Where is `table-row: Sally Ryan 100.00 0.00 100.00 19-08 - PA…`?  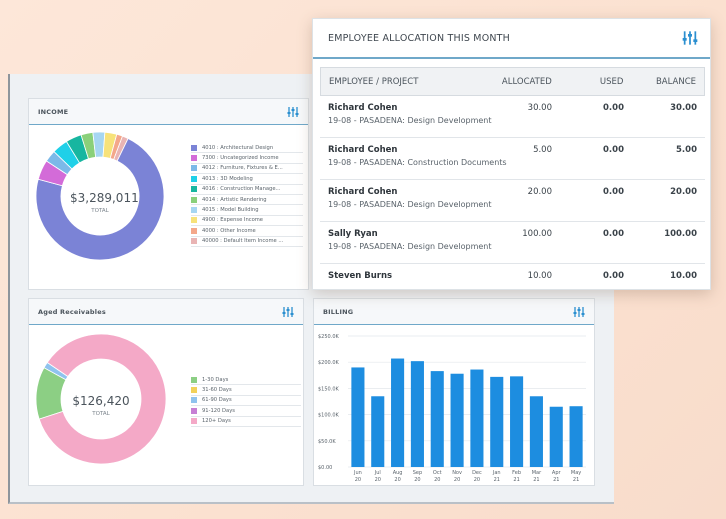 table-row: Sally Ryan 100.00 0.00 100.00 19-08 - PA… is located at coordinates (512, 243).